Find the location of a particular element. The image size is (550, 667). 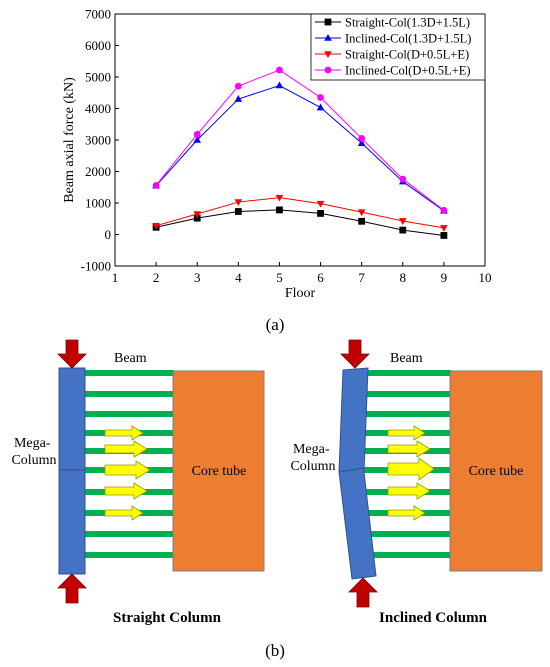

caption-a: (a) is located at coordinates (275, 324).